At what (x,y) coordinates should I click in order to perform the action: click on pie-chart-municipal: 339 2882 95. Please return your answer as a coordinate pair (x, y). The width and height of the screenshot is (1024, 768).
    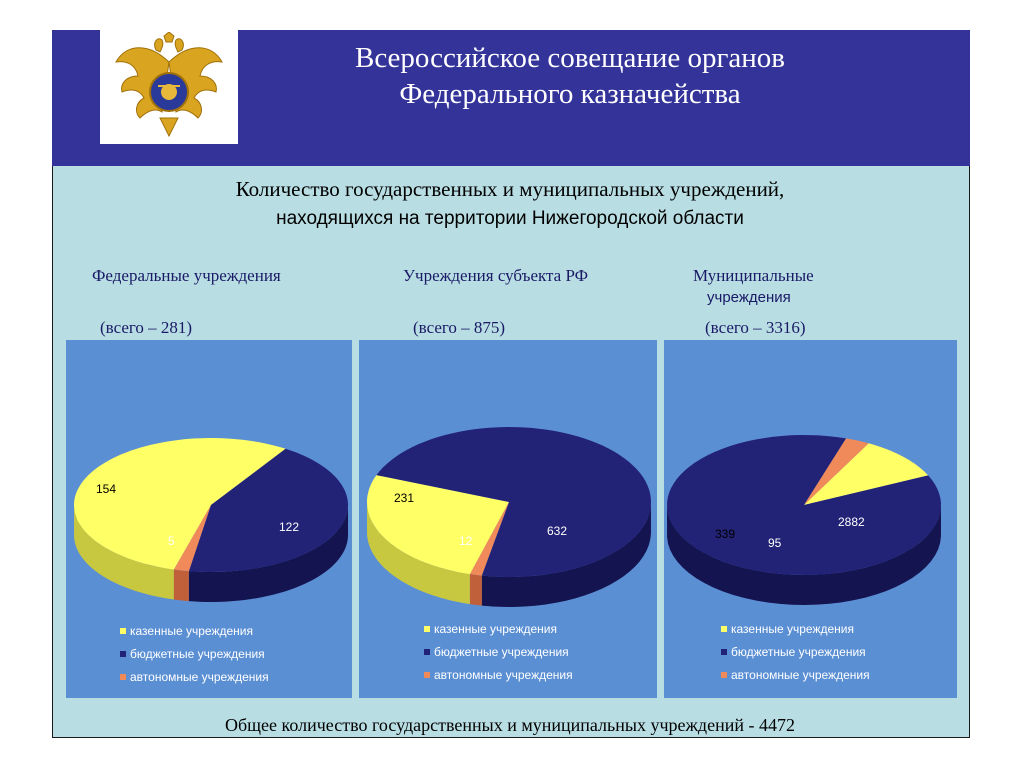
    Looking at the image, I should click on (804, 520).